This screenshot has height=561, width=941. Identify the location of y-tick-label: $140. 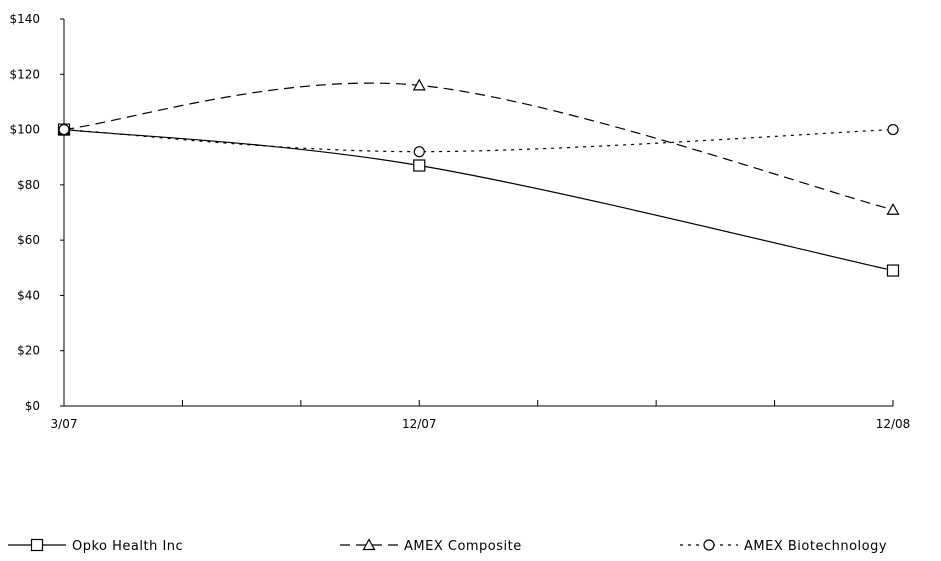
(24, 19).